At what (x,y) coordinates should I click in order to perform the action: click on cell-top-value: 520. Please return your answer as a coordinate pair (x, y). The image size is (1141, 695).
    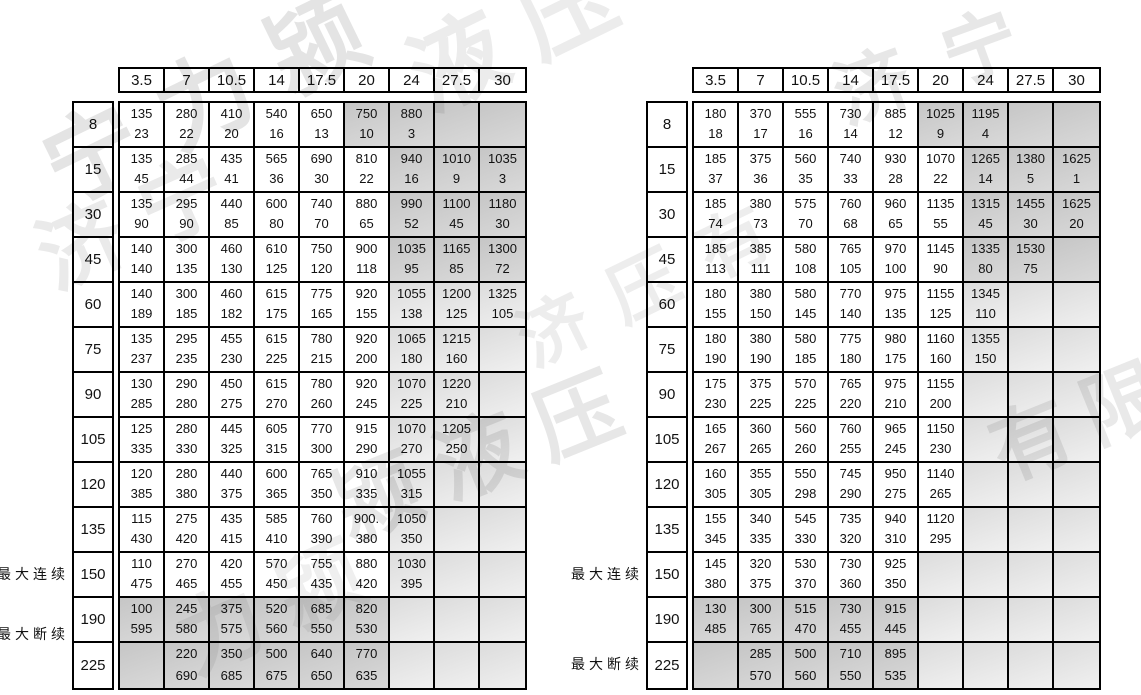
    Looking at the image, I should click on (276, 608).